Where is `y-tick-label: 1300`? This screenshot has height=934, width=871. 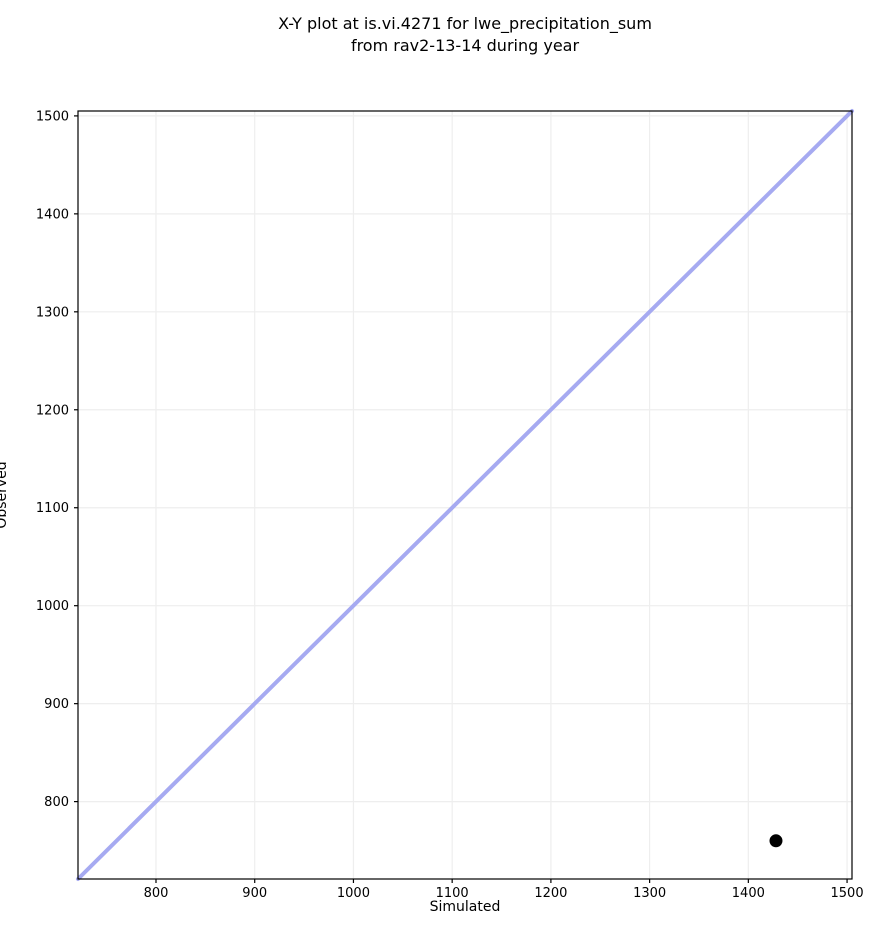
y-tick-label: 1300 is located at coordinates (52, 312).